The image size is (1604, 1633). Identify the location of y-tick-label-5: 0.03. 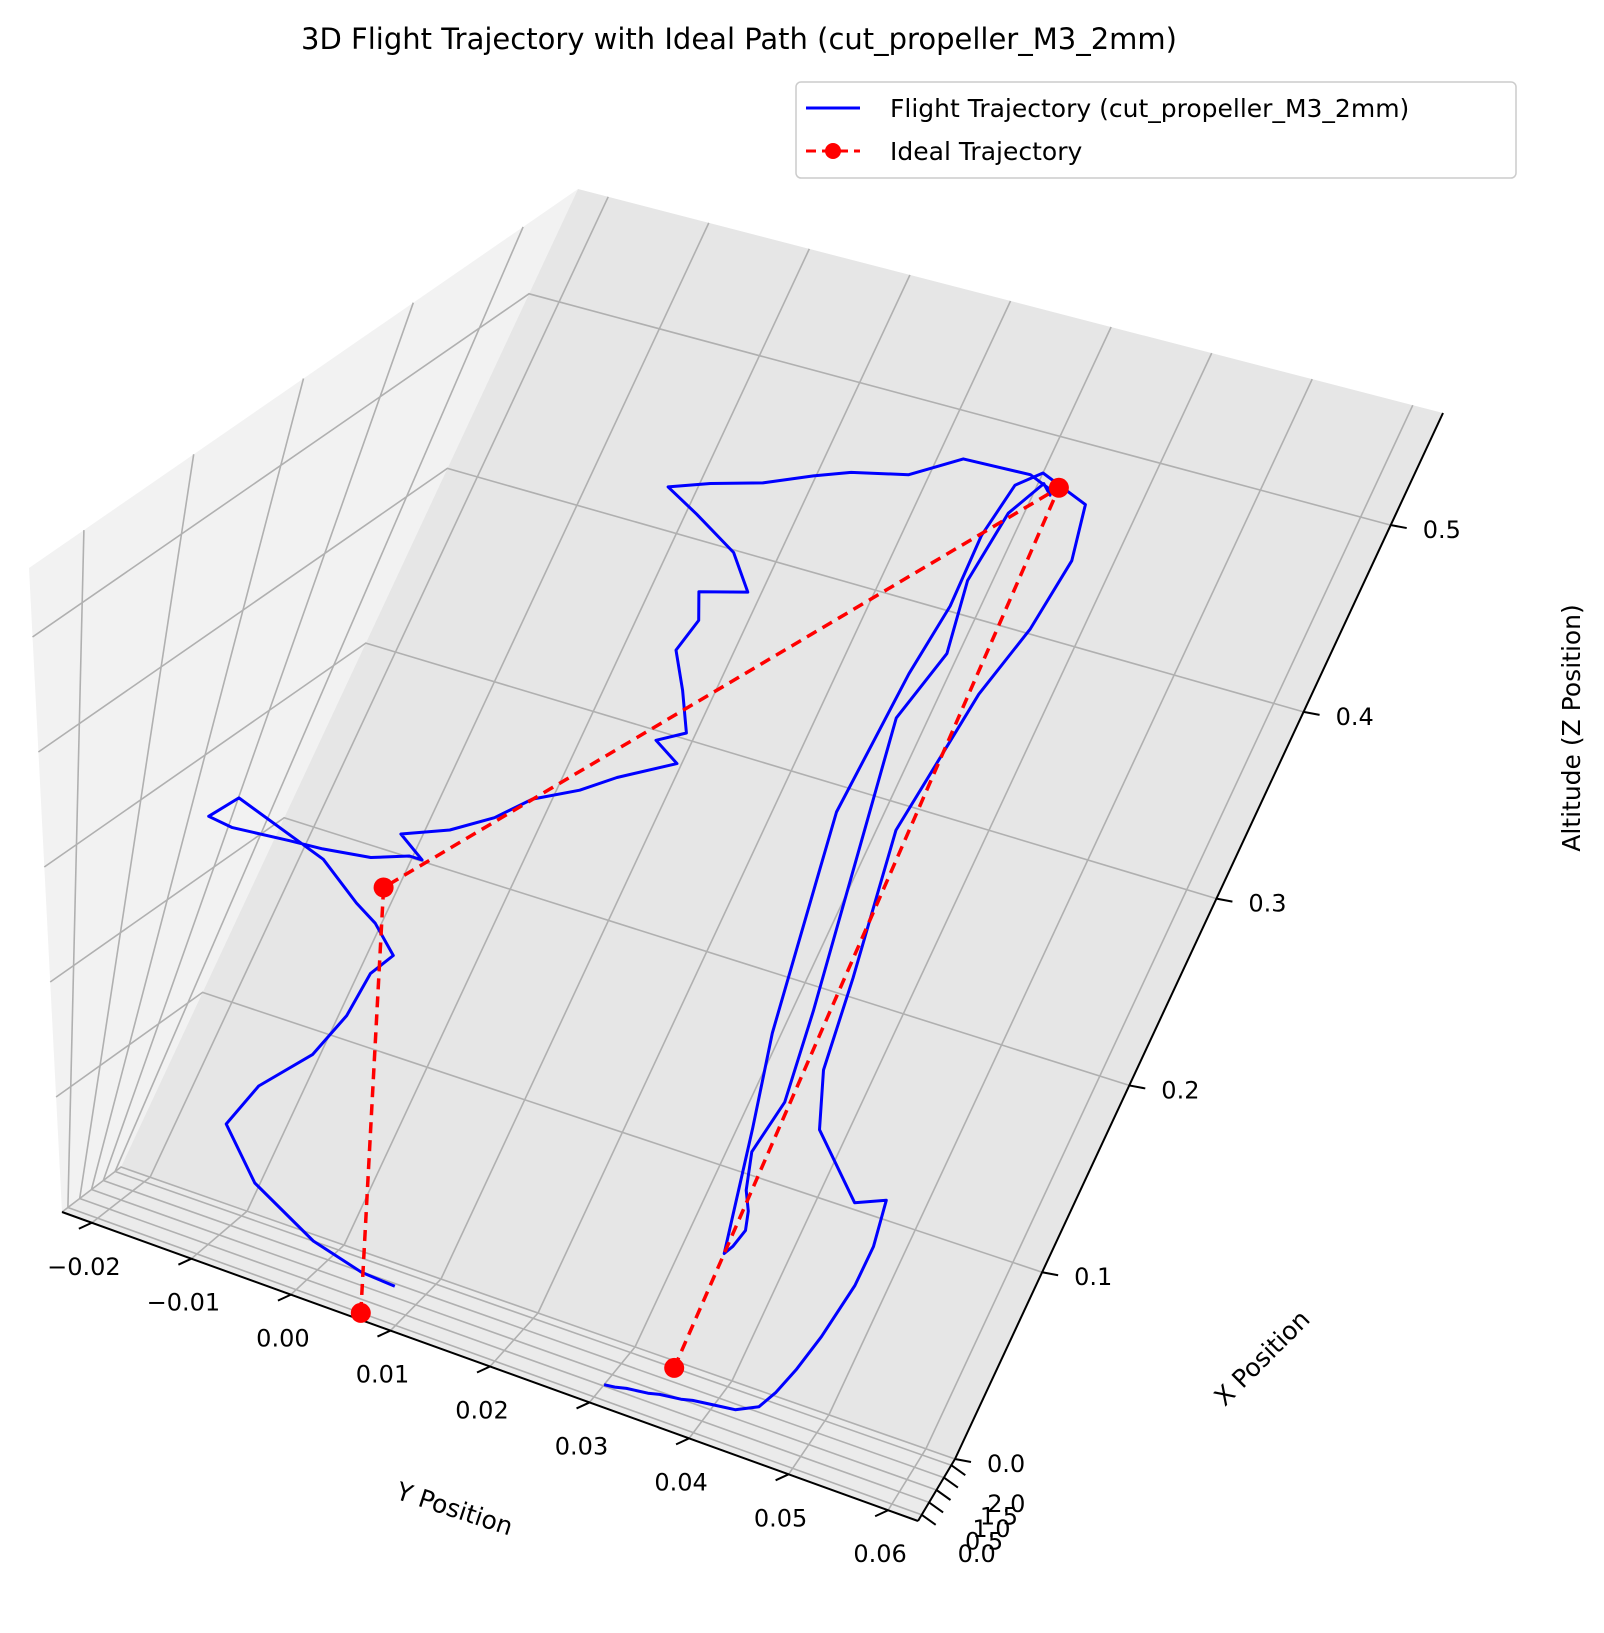
(581, 1446).